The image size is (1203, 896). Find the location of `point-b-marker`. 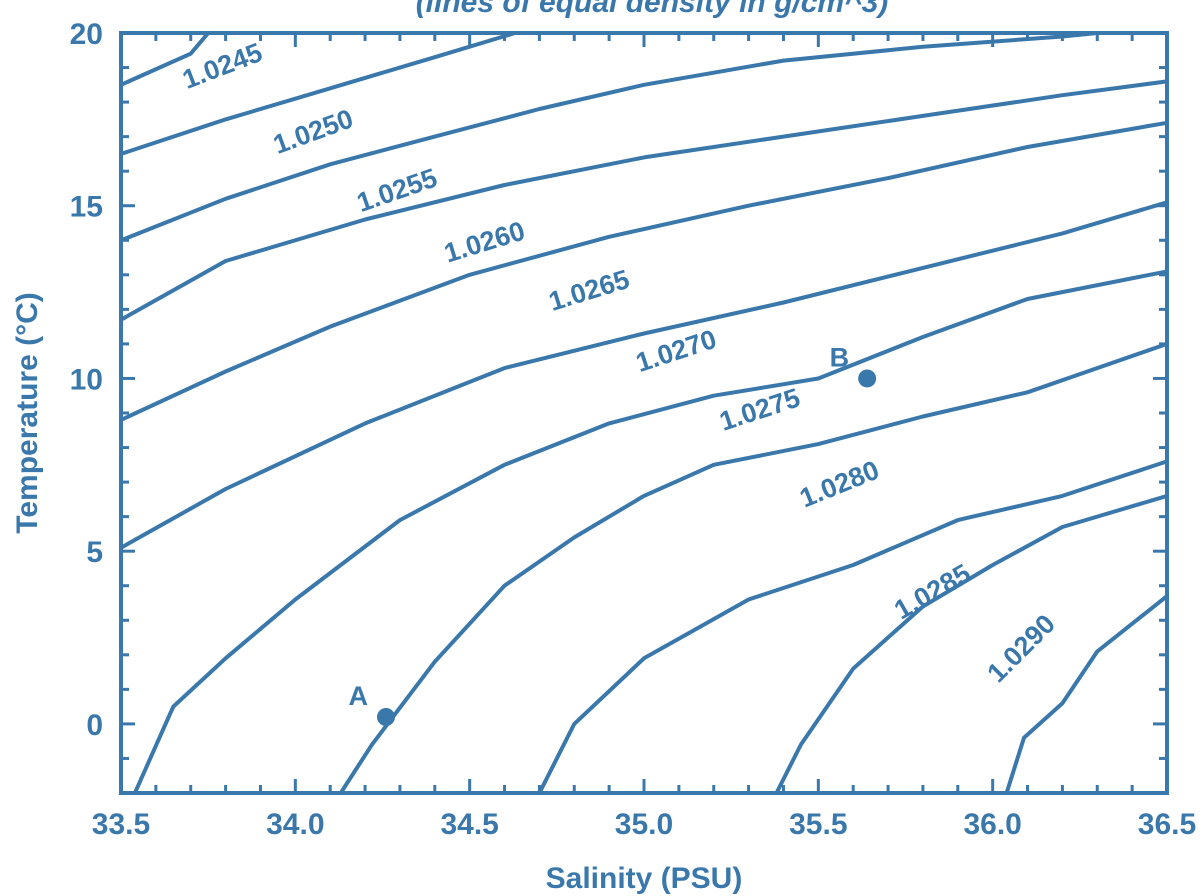

point-b-marker is located at coordinates (867, 378).